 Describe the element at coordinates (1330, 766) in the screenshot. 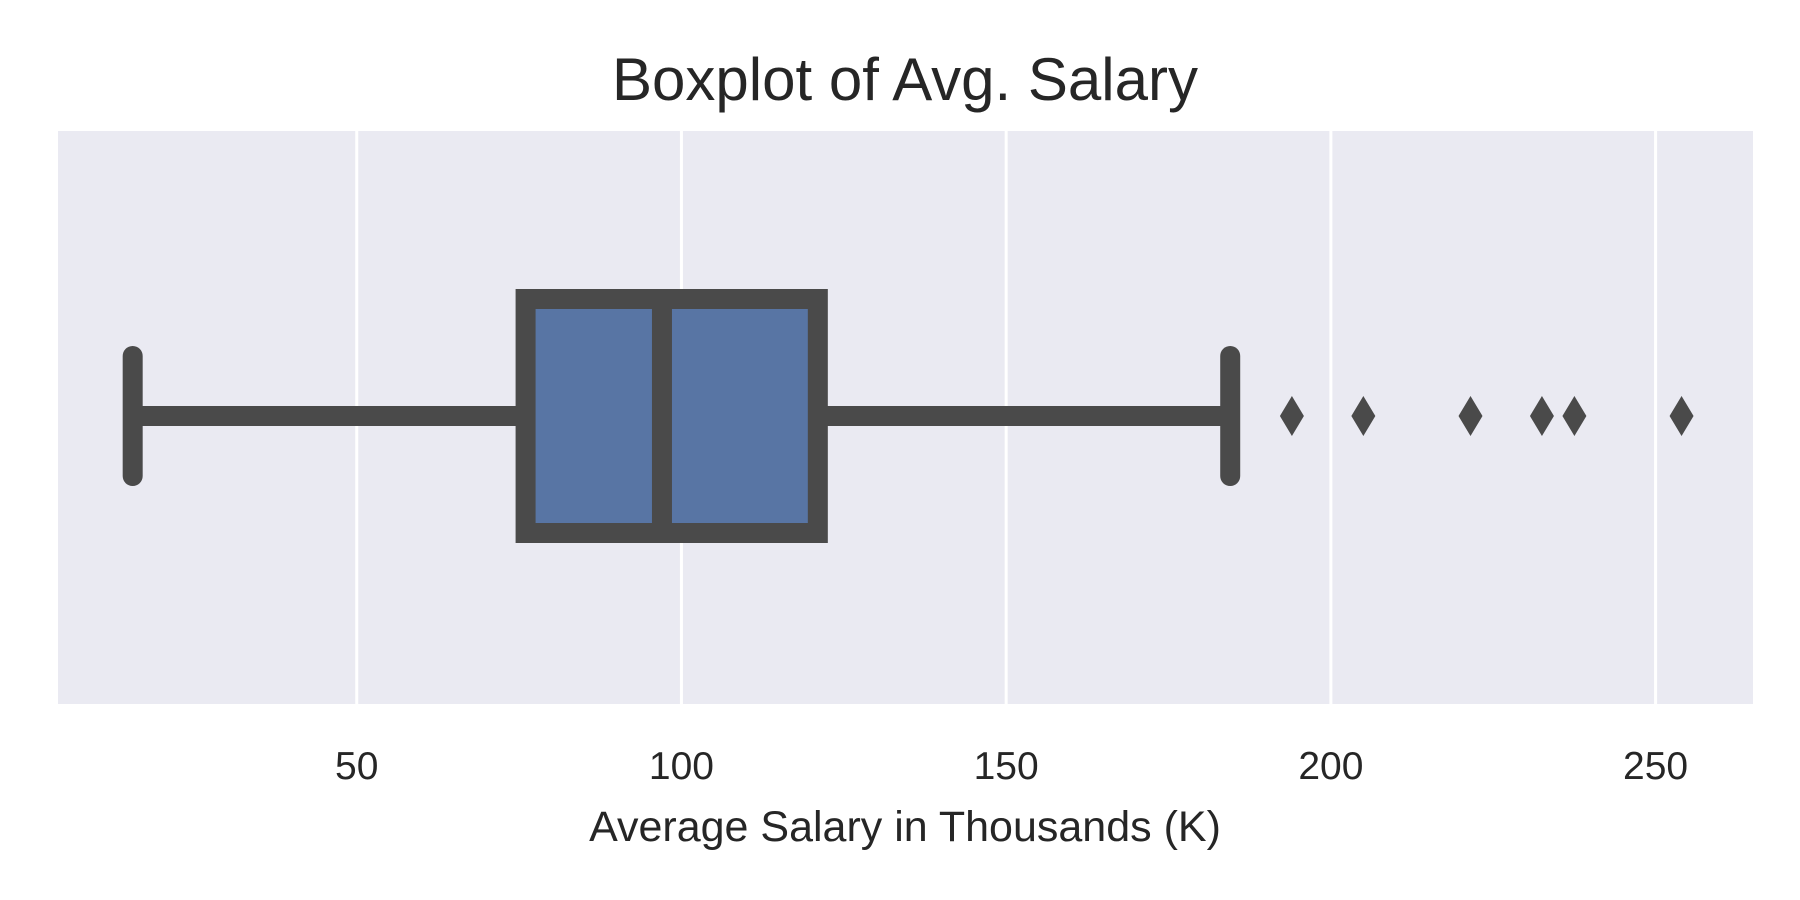

I see `x-tick-label-200: 200` at that location.